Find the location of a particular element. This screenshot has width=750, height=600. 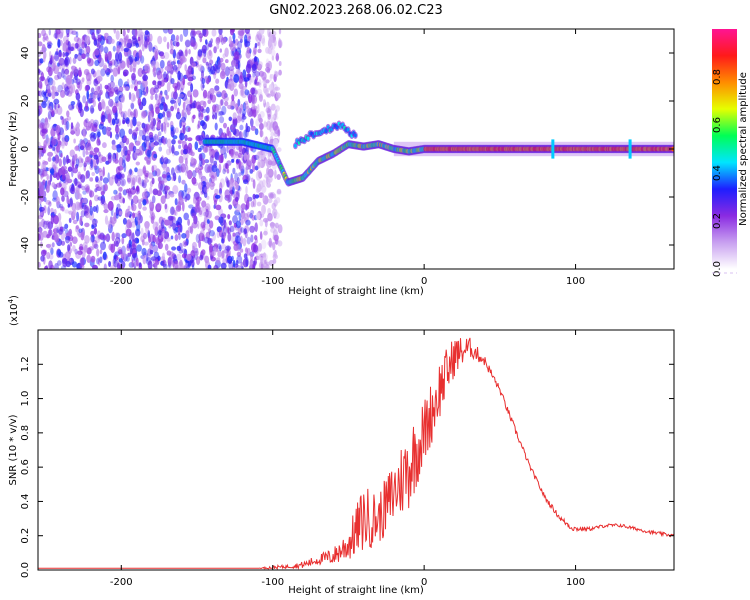

colorbar-tick-label: 0.4 is located at coordinates (717, 173).